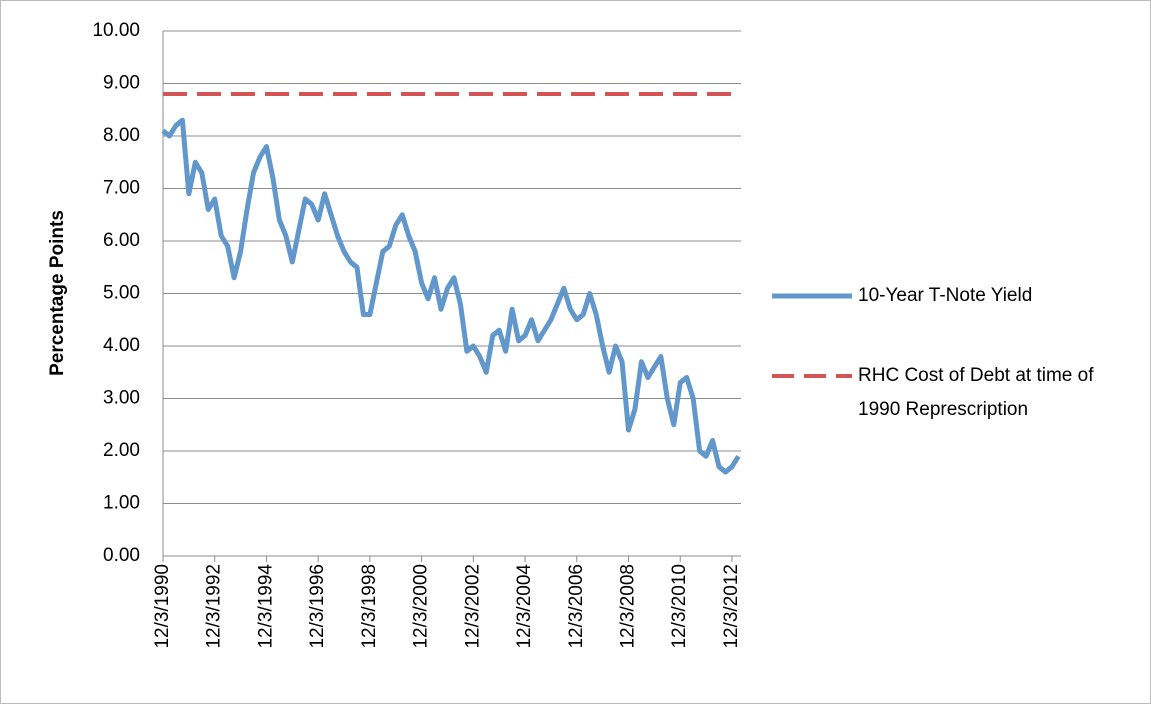 This screenshot has width=1151, height=709. I want to click on x-tick-label: 12/3/1990, so click(162, 606).